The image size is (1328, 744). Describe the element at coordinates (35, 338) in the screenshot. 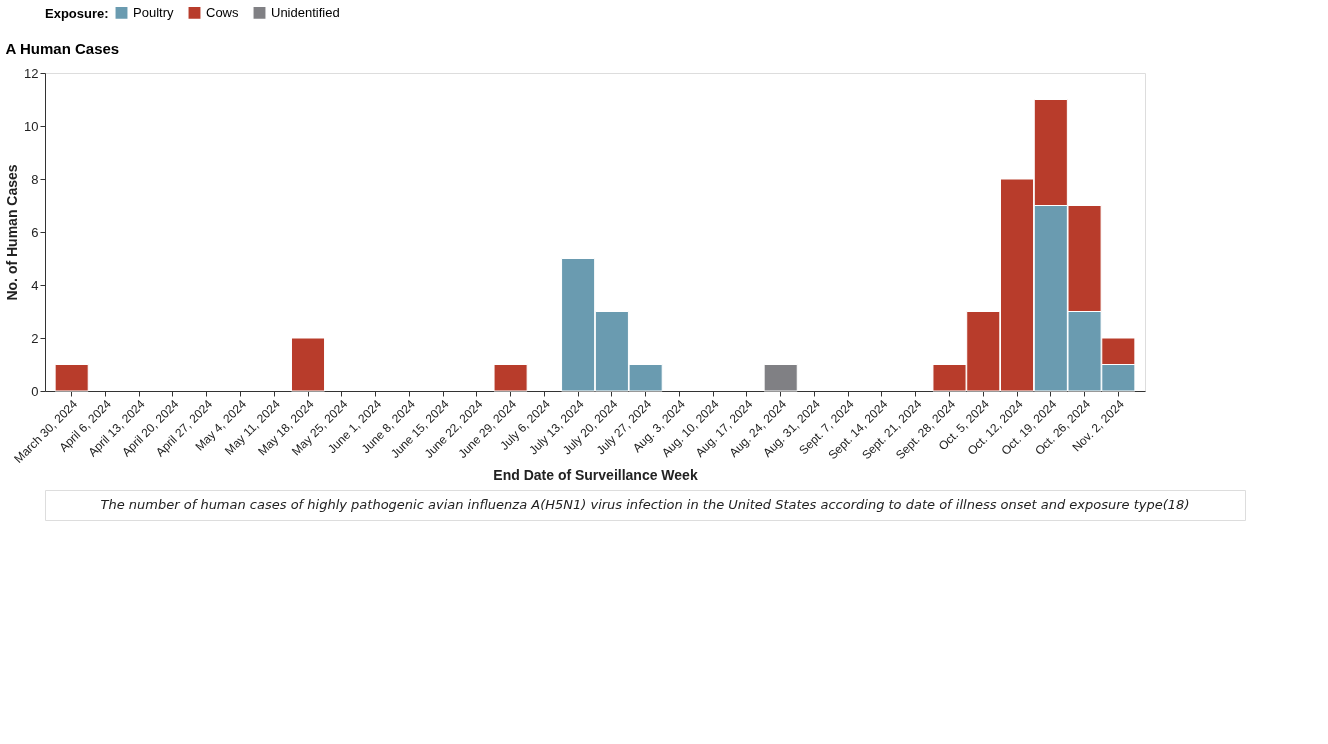

I see `y-tick-label: 2` at that location.